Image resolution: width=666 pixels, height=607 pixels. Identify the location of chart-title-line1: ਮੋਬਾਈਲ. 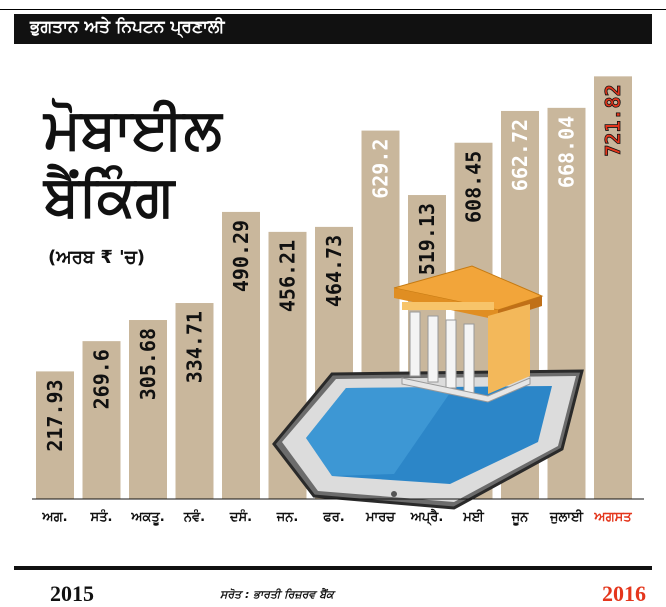
(133, 129).